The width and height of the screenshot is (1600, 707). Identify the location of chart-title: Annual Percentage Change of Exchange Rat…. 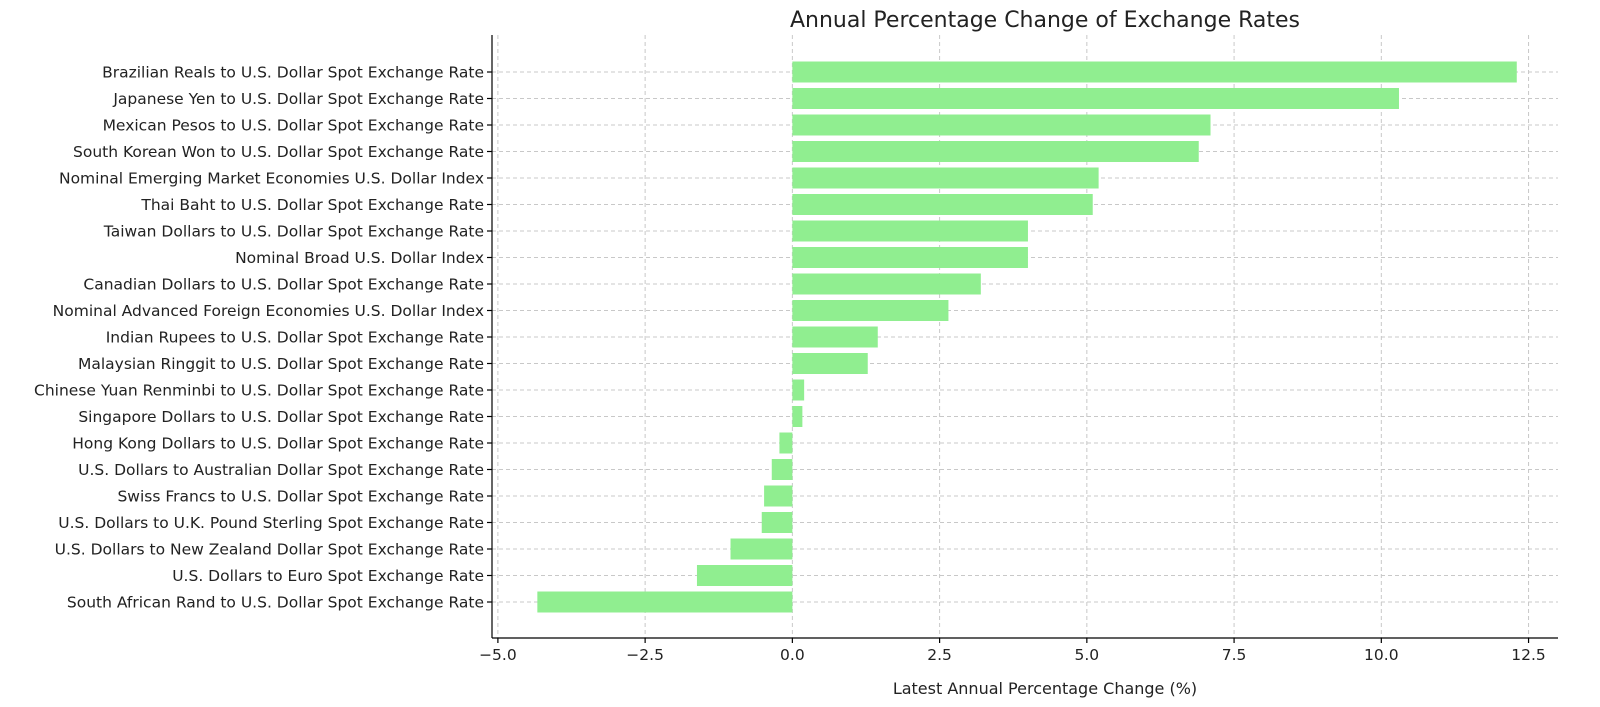
(1045, 20).